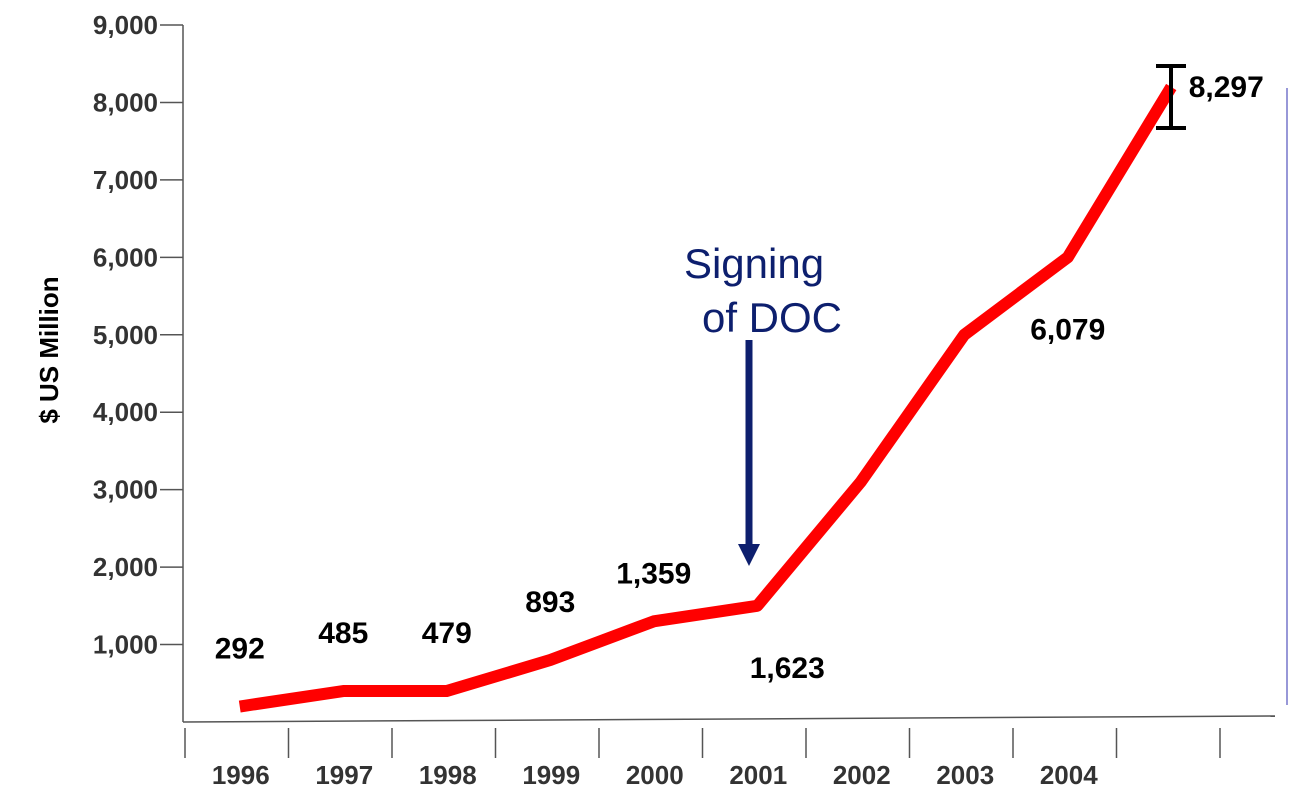  I want to click on y-tick-label: 3,000, so click(125, 490).